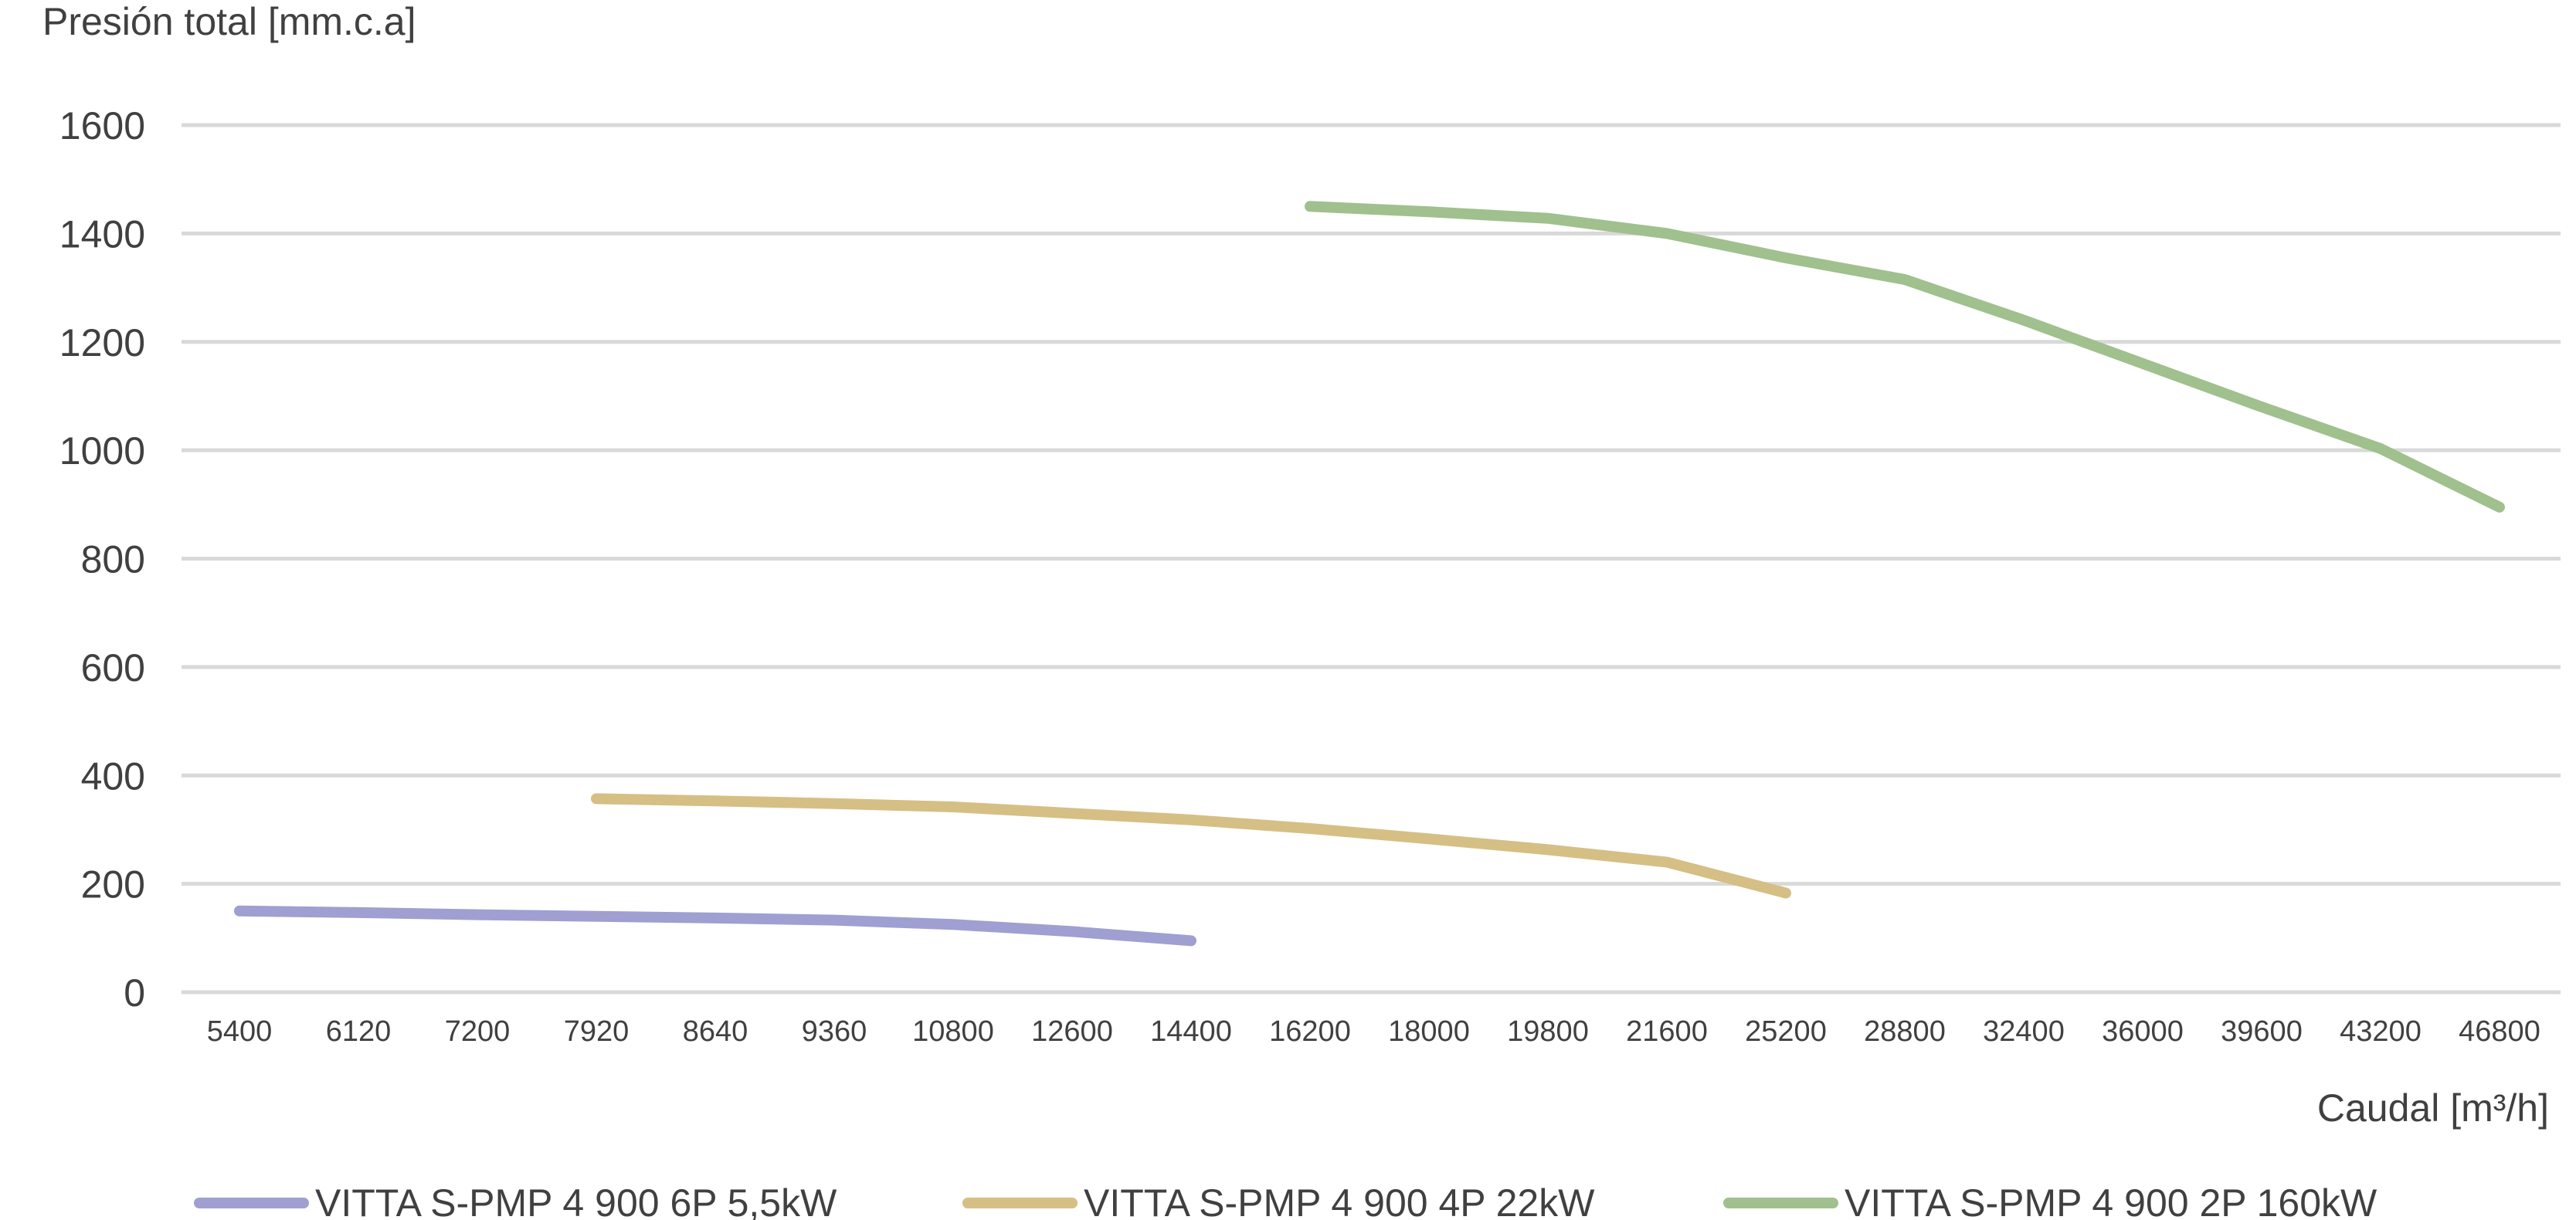  Describe the element at coordinates (576, 1200) in the screenshot. I see `legend-label-1: VITTA S-PMP 4 900 6P 5,5kW` at that location.